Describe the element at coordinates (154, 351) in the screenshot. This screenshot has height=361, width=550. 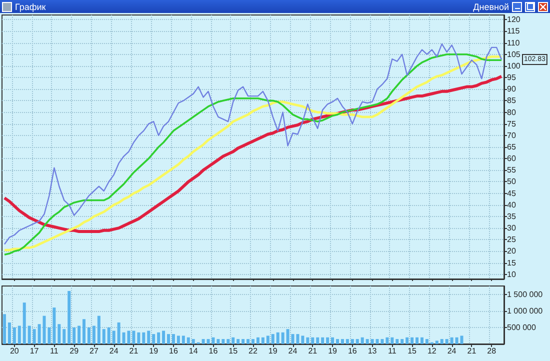
I see `x-tick-label: 19` at that location.